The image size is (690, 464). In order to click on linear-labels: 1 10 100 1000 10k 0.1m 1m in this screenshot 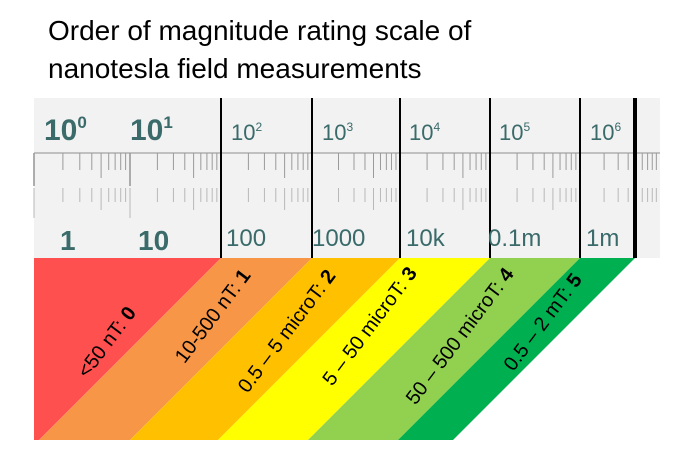, I will do `click(339, 240)`.